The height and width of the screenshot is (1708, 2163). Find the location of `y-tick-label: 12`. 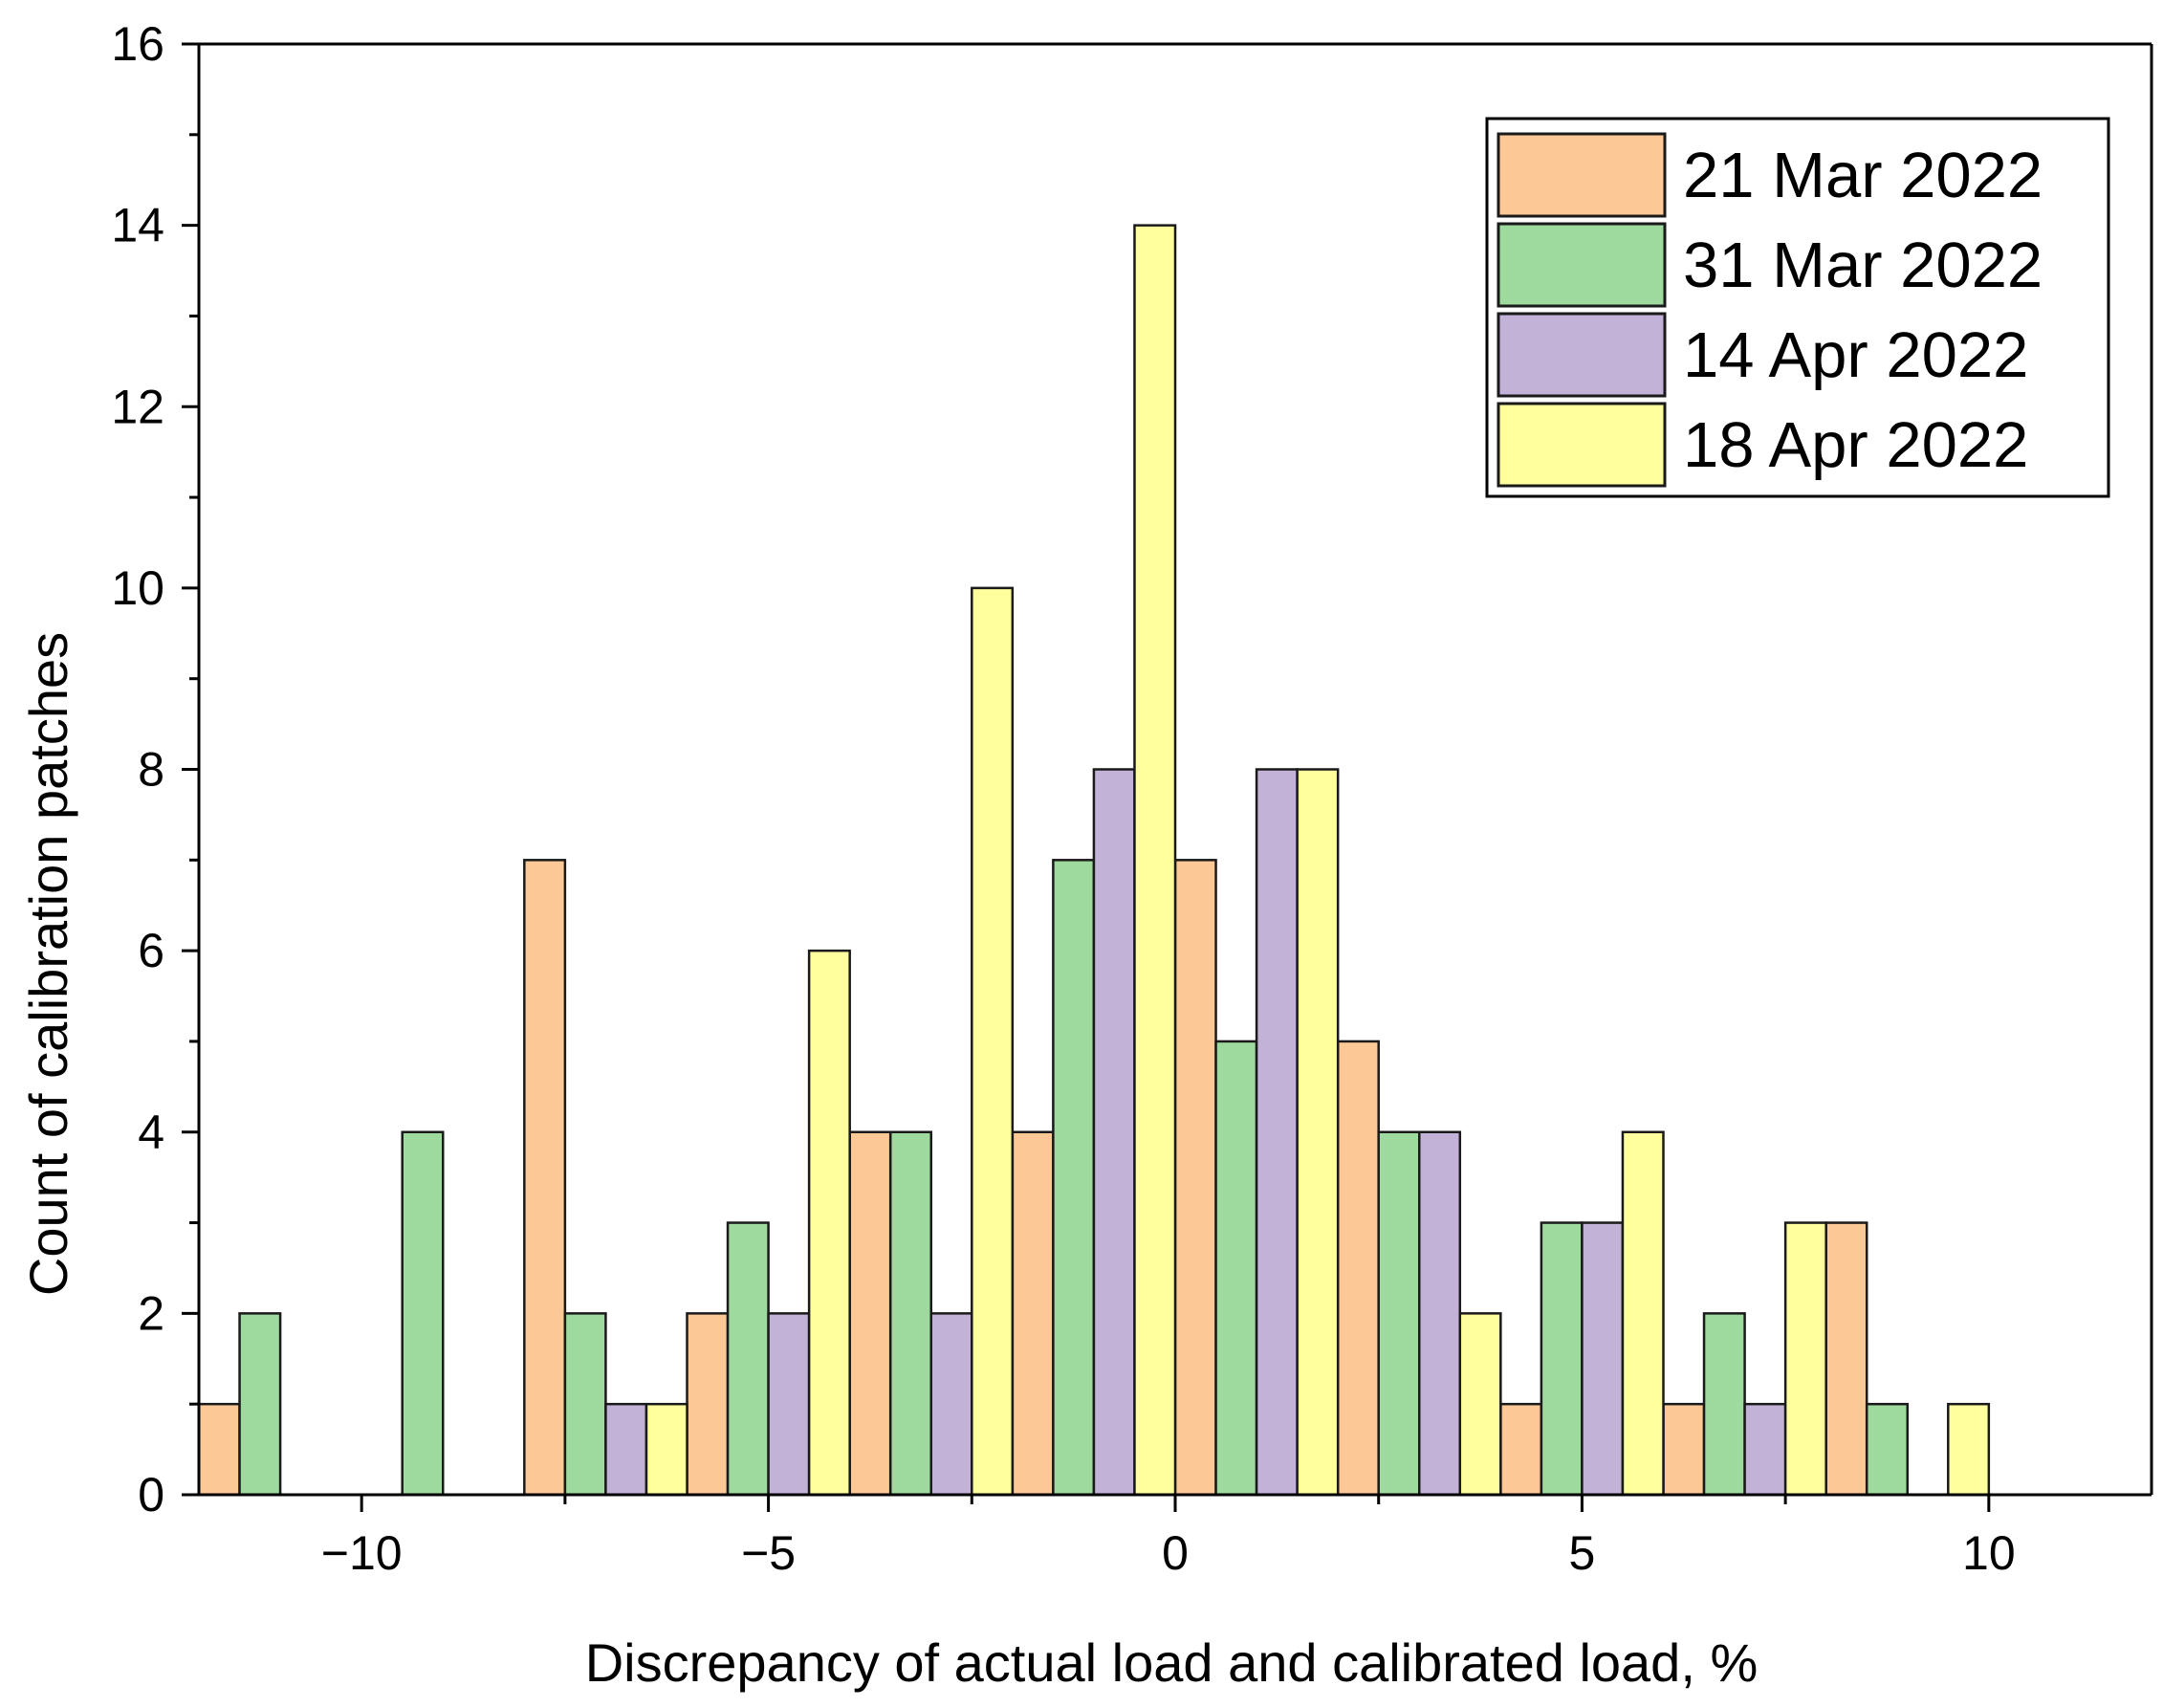

y-tick-label: 12 is located at coordinates (137, 406).